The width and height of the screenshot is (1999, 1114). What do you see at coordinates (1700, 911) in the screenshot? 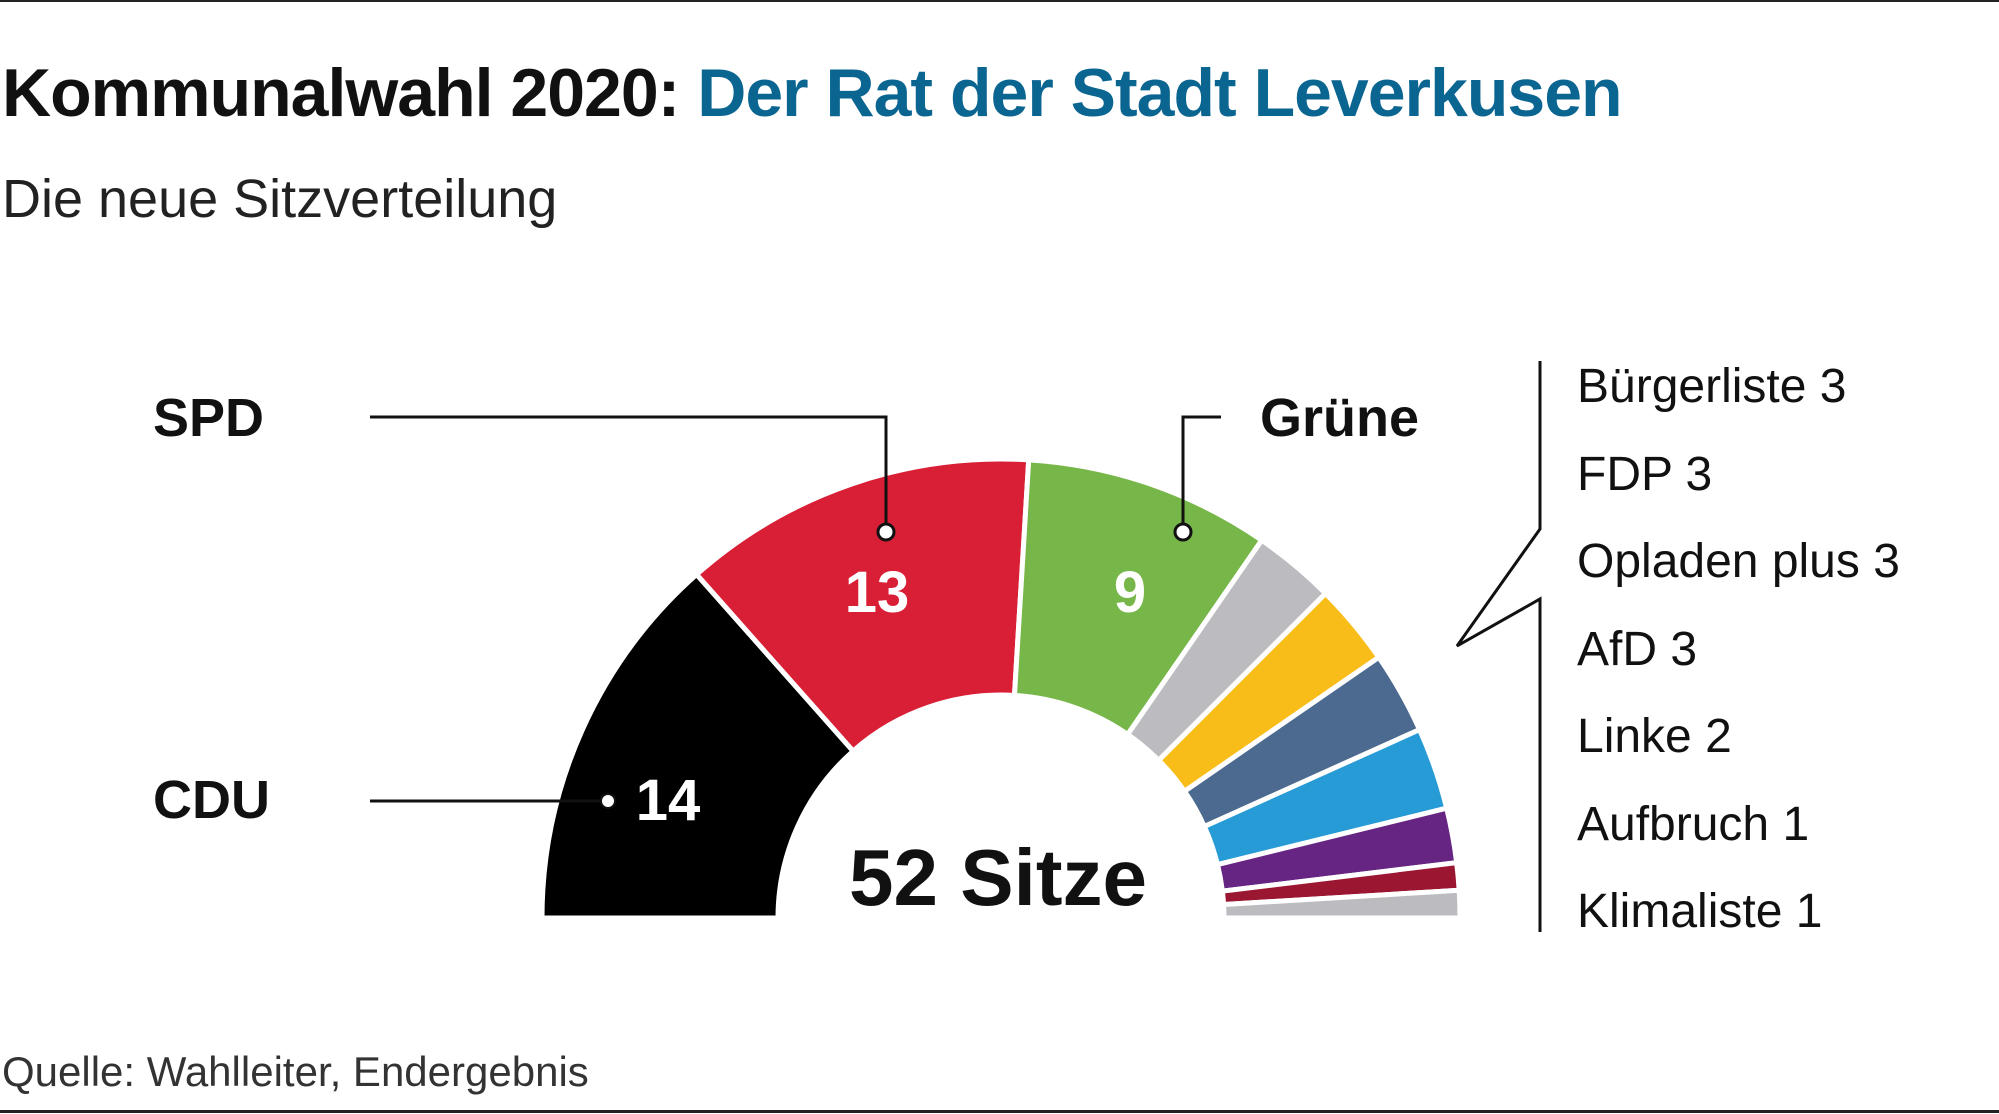
I see `legend-item: Klimaliste 1` at bounding box center [1700, 911].